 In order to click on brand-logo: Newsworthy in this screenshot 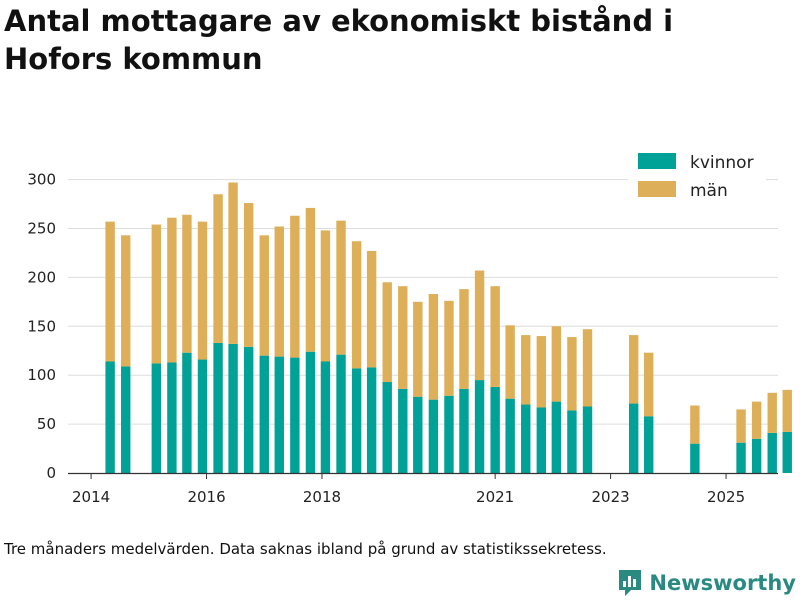, I will do `click(706, 583)`.